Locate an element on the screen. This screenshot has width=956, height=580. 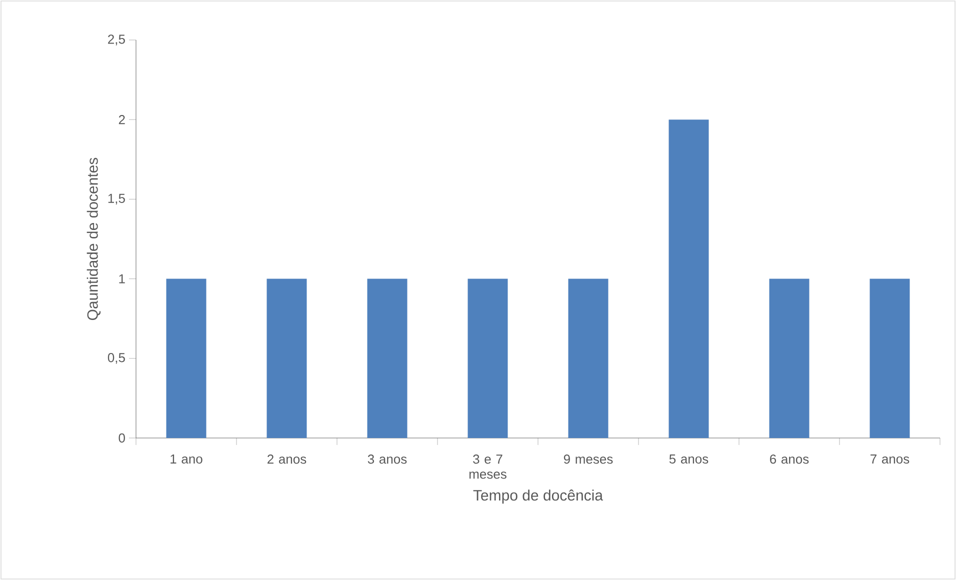
x-tick-label: 7 anos is located at coordinates (890, 459).